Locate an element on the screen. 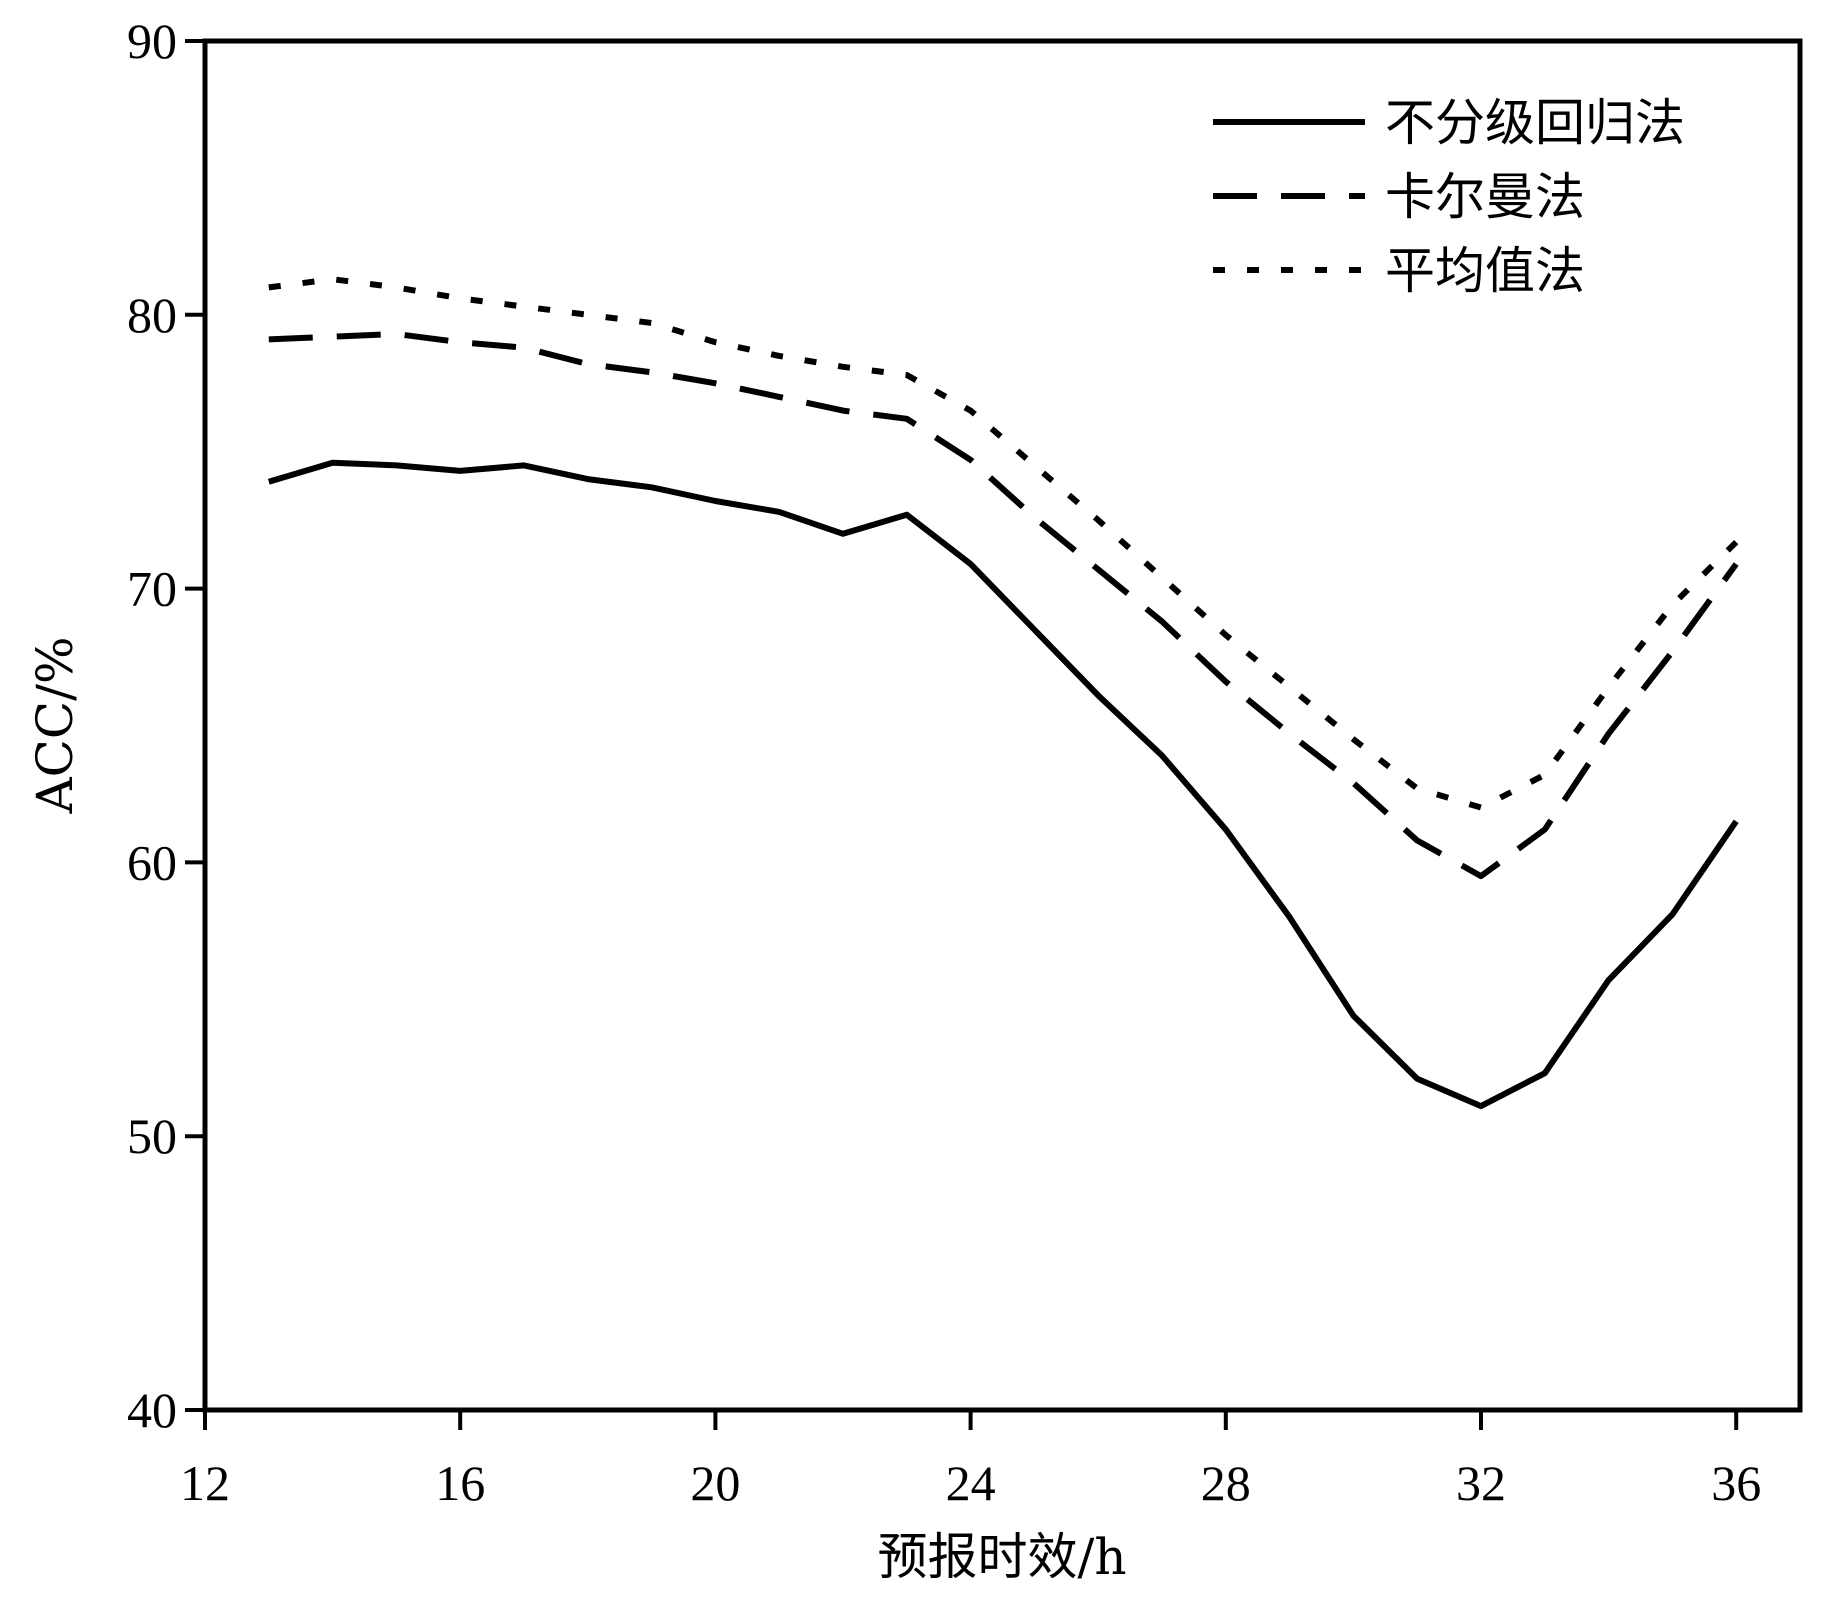  y-tick-label: 40 is located at coordinates (152, 1410).